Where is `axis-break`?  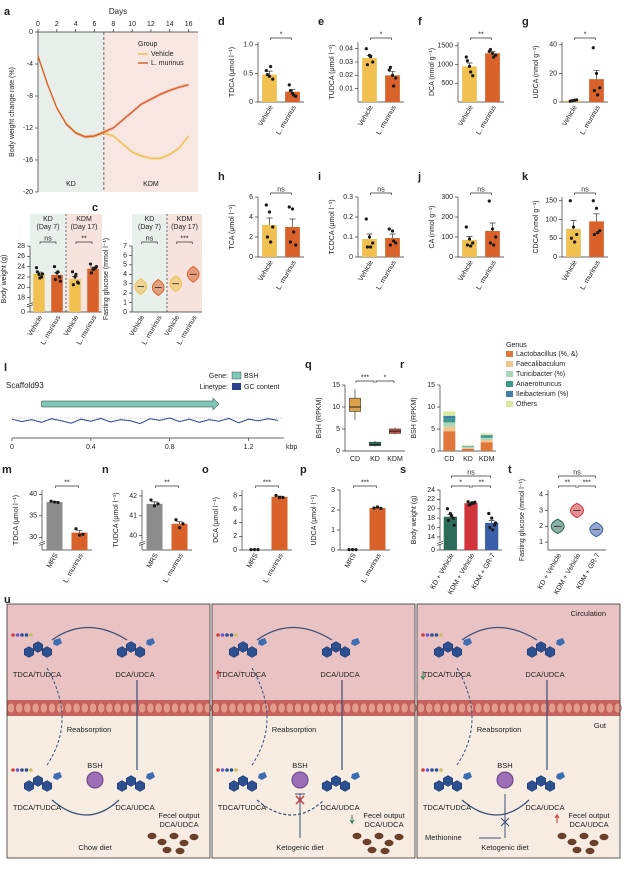
axis-break is located at coordinates (42, 543).